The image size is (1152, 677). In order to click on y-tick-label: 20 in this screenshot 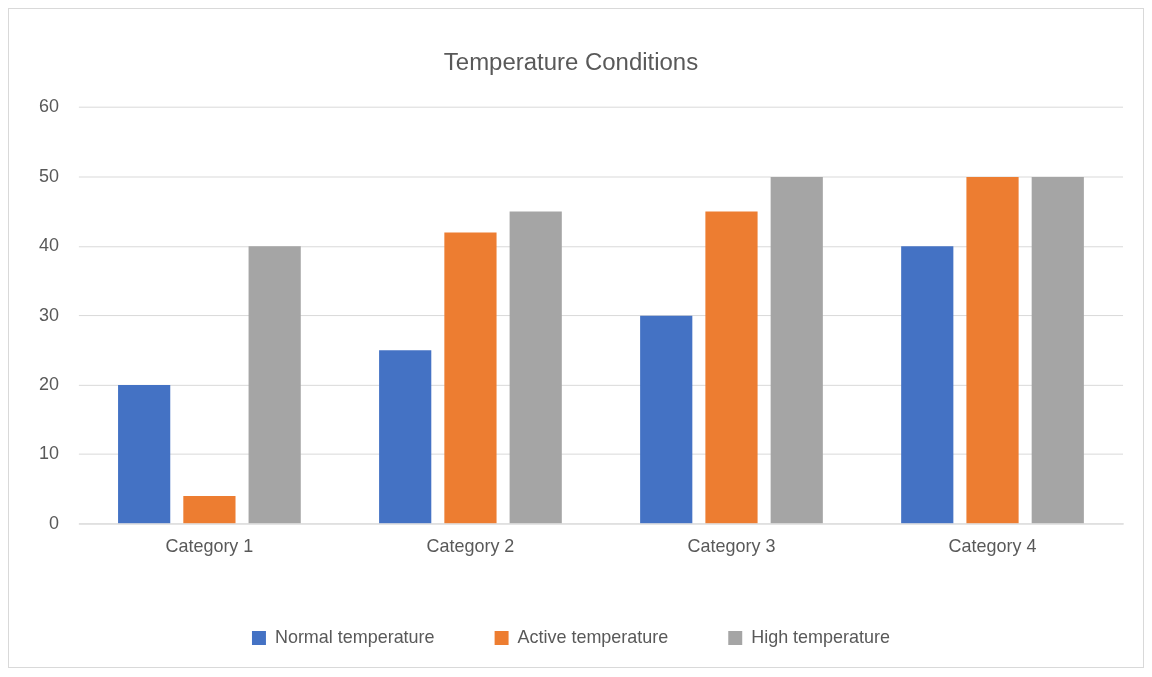, I will do `click(48, 384)`.